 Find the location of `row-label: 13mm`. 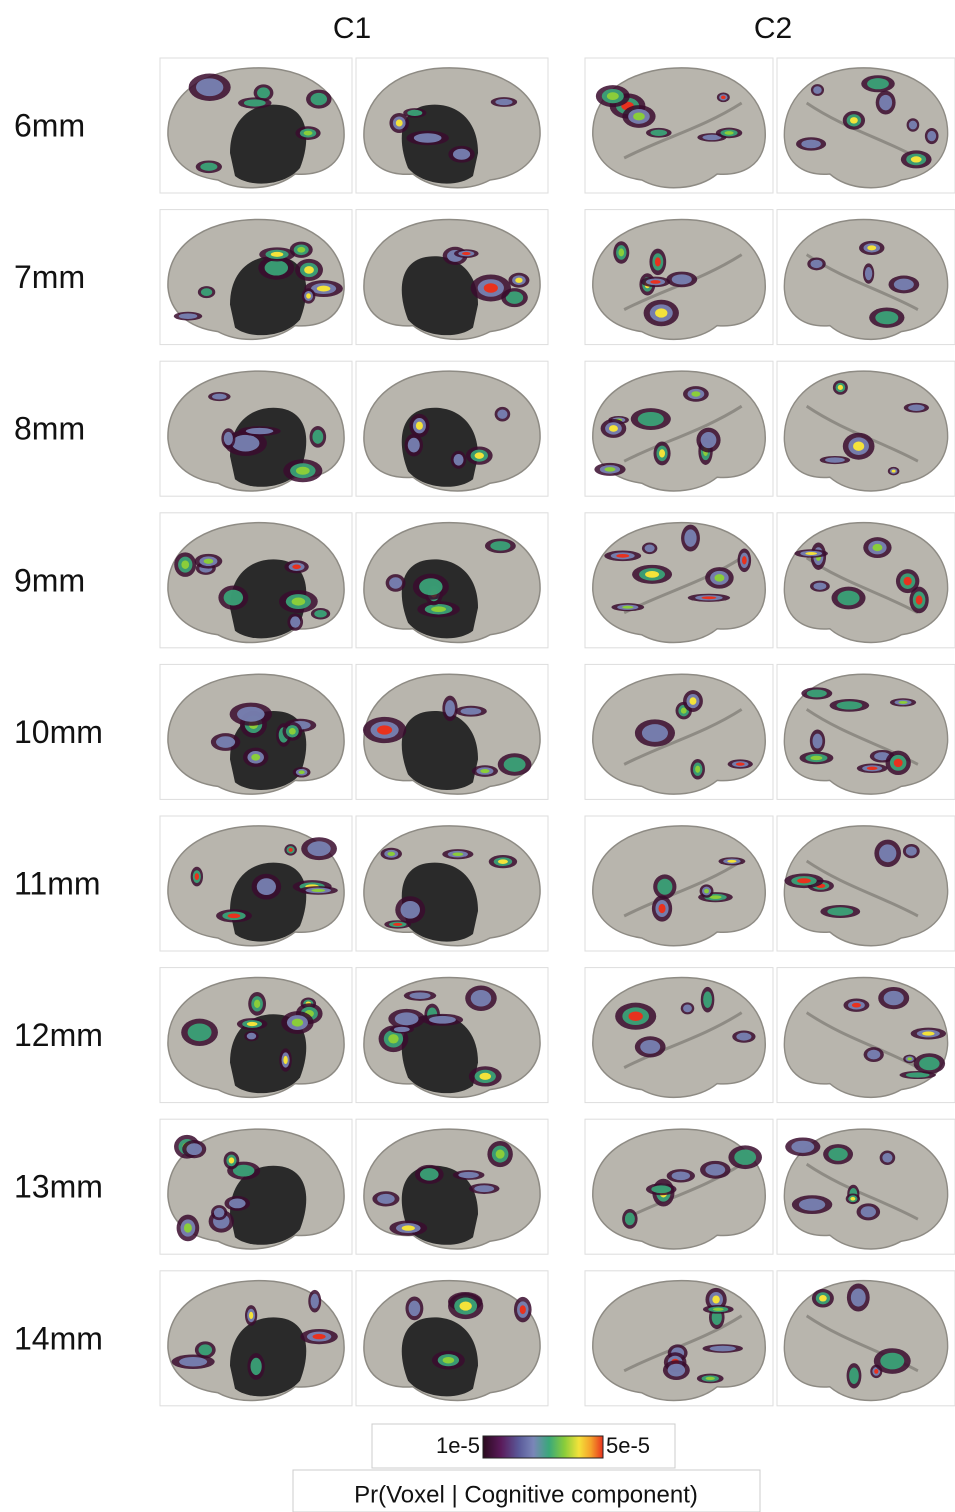

row-label: 13mm is located at coordinates (58, 1187).